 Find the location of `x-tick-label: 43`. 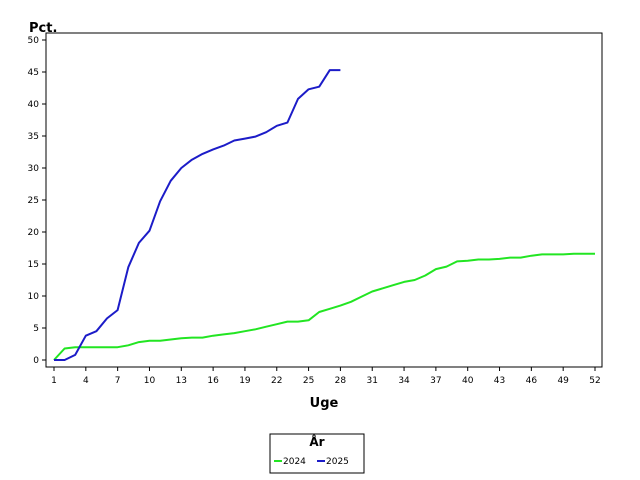

x-tick-label: 43 is located at coordinates (499, 381).